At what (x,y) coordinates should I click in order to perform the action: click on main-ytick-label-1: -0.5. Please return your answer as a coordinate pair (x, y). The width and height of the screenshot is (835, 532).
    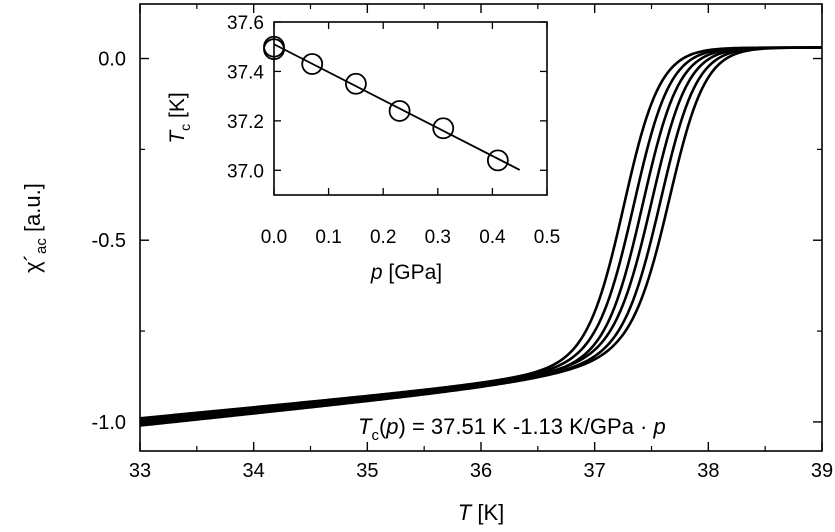
    Looking at the image, I should click on (109, 241).